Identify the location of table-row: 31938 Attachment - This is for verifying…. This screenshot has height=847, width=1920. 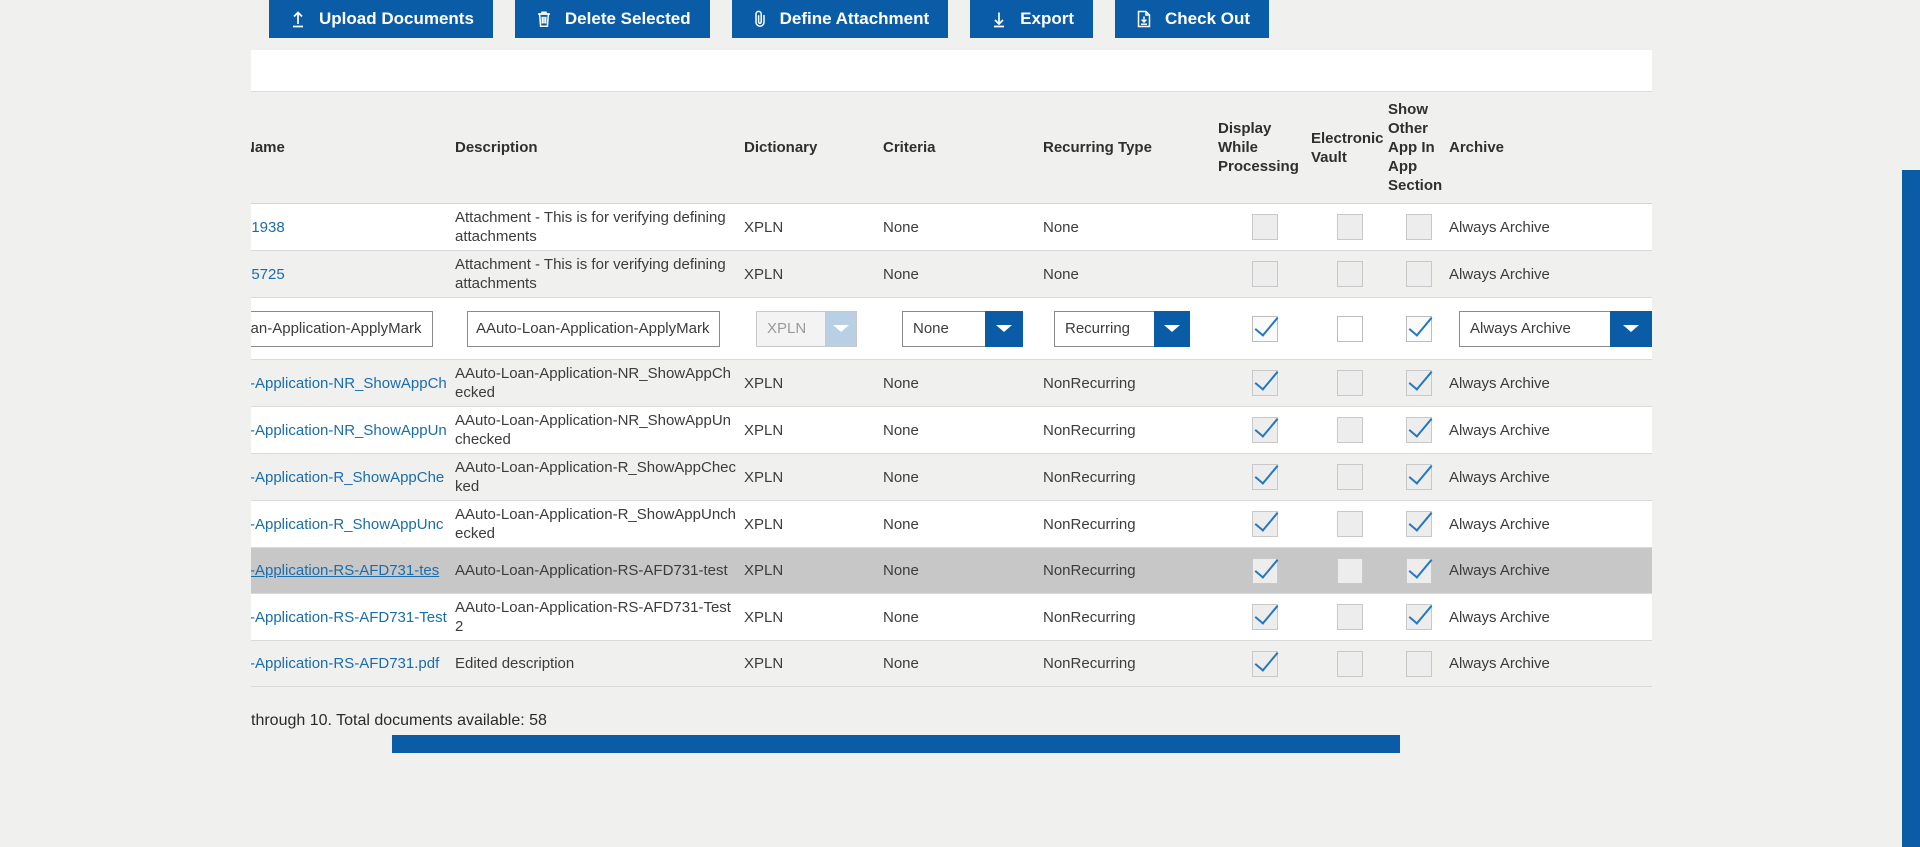
(951, 227).